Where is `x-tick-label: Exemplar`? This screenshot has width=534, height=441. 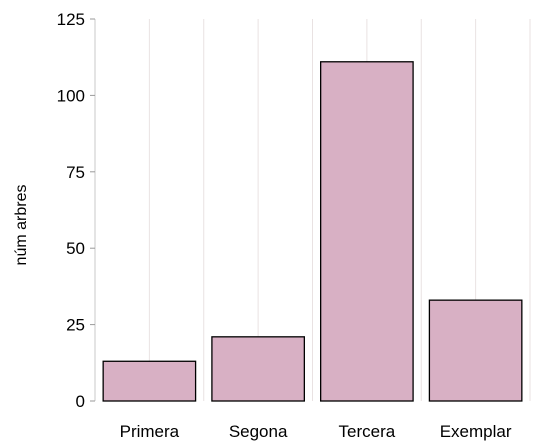 x-tick-label: Exemplar is located at coordinates (476, 431).